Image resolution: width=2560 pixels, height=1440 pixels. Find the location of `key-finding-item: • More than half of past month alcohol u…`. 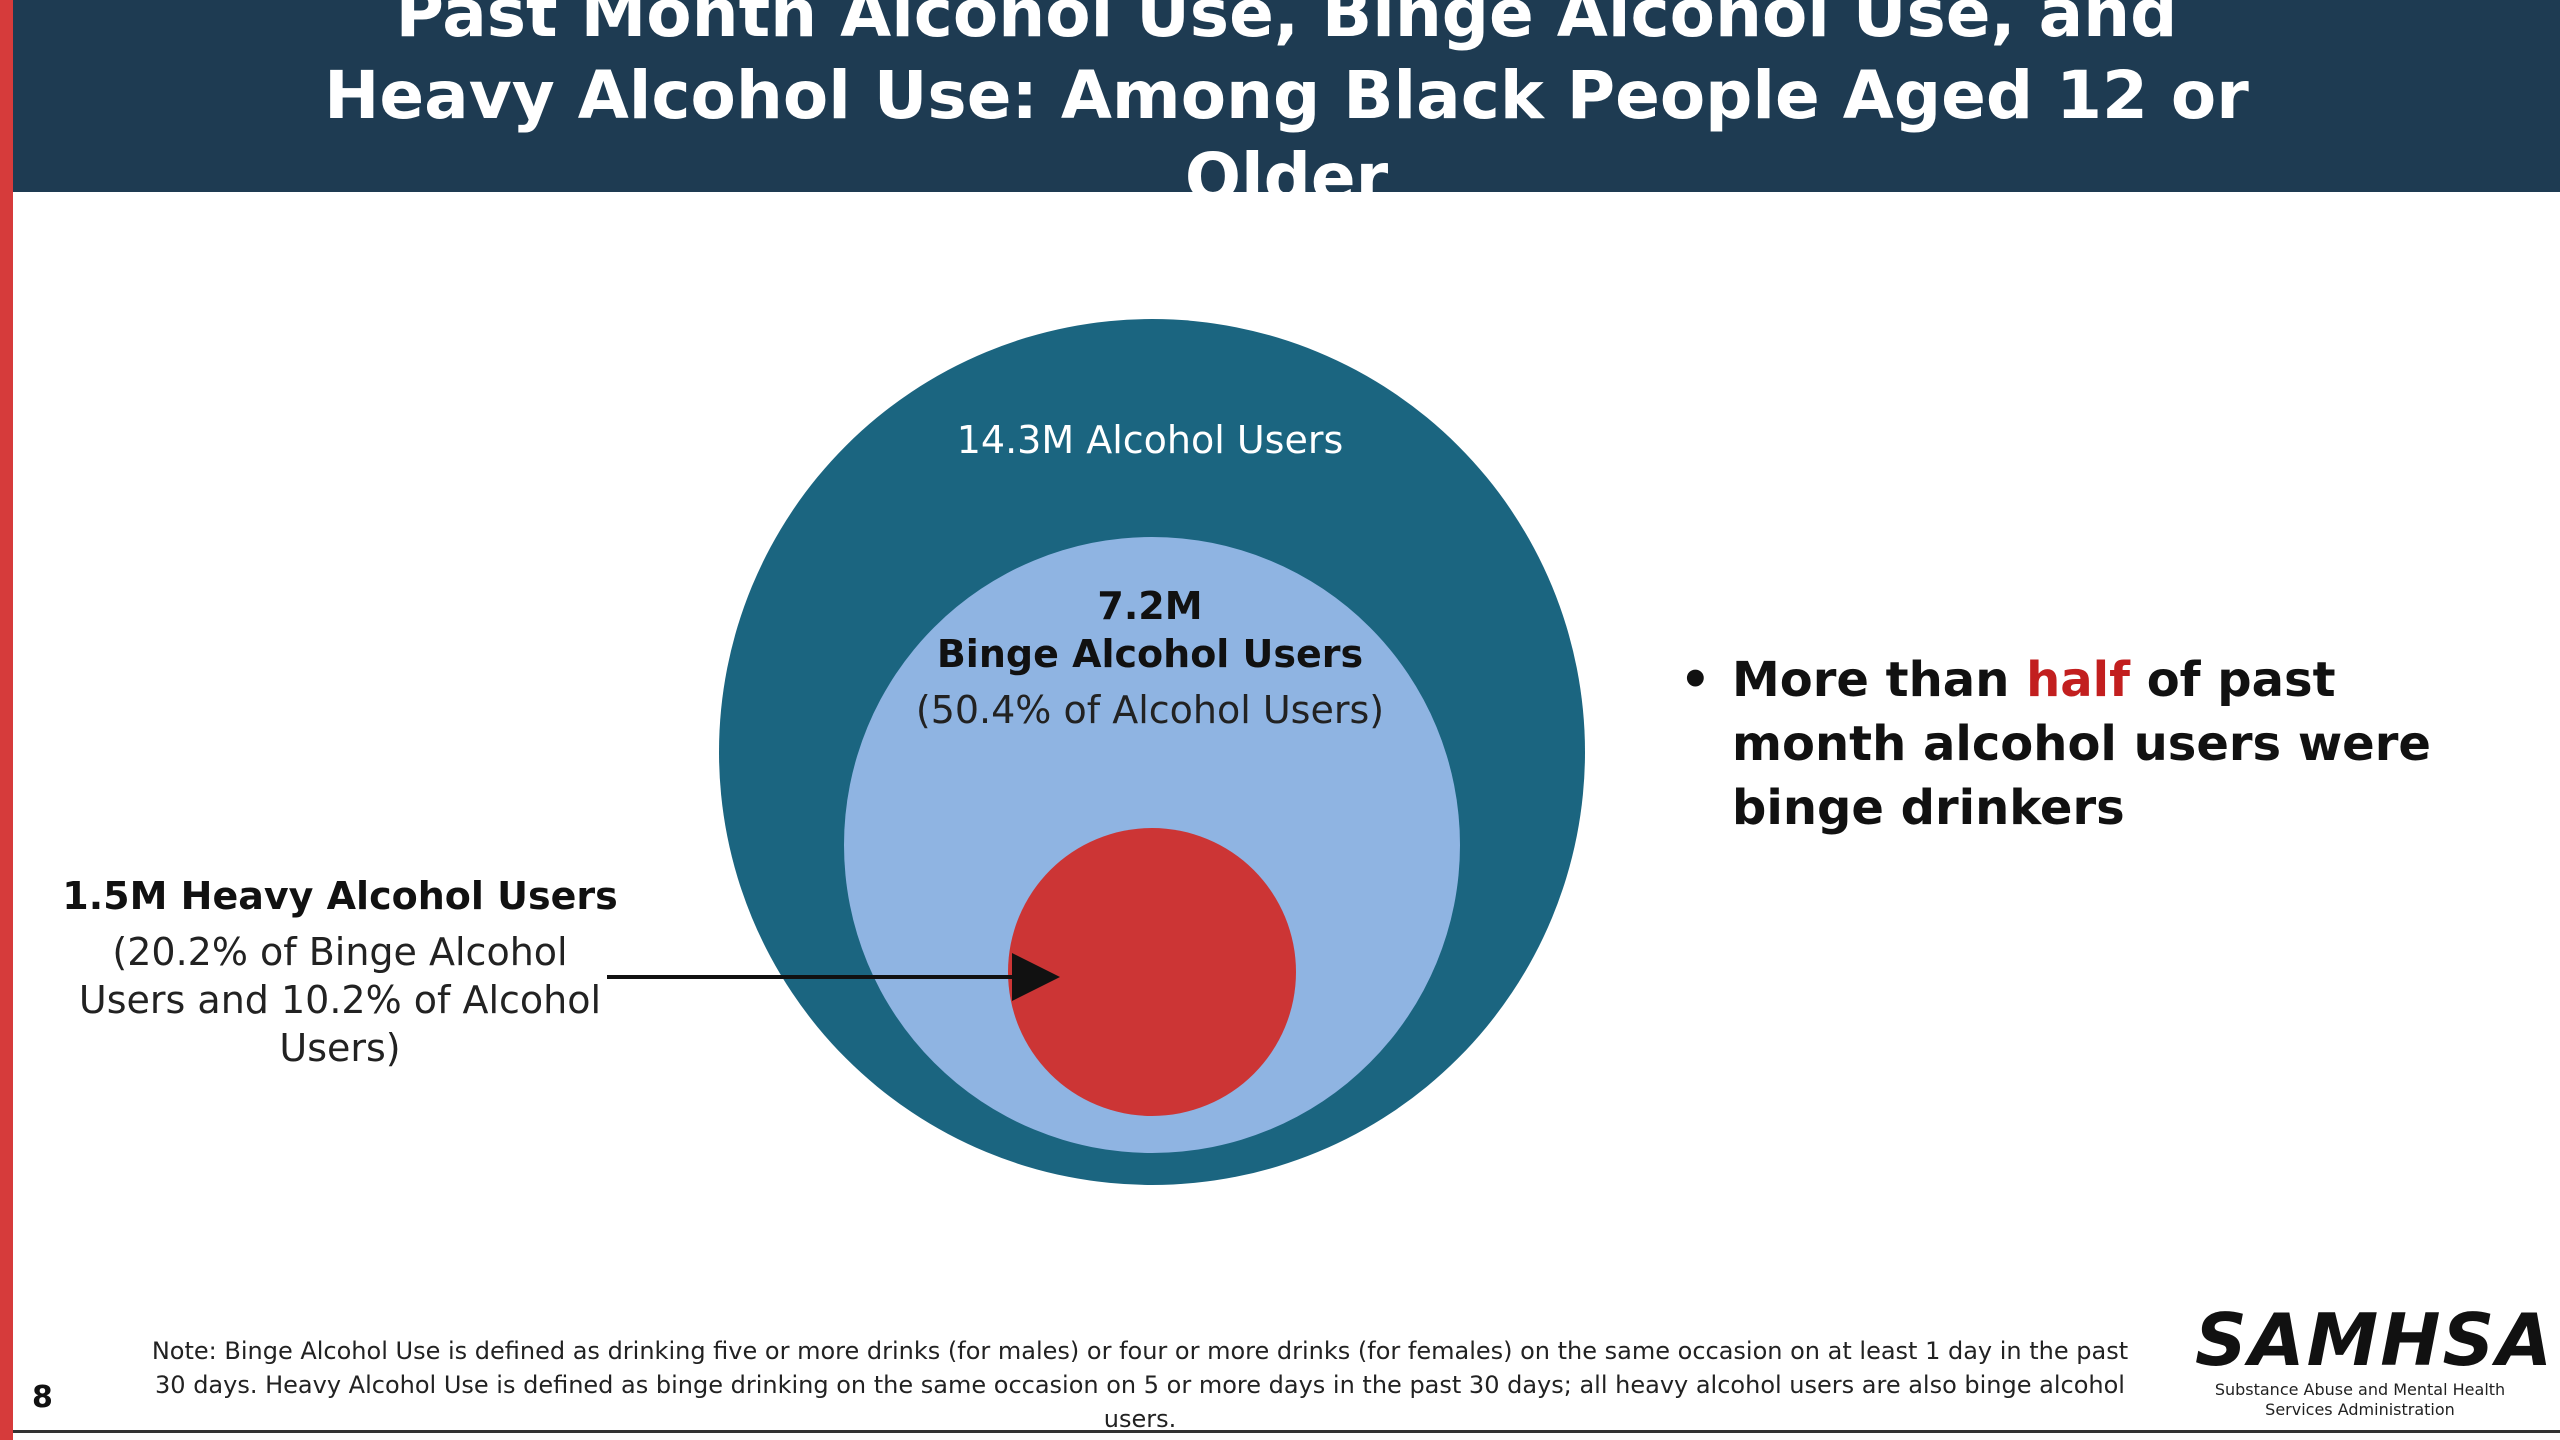

key-finding-item: • More than half of past month alcohol u… is located at coordinates (2080, 744).